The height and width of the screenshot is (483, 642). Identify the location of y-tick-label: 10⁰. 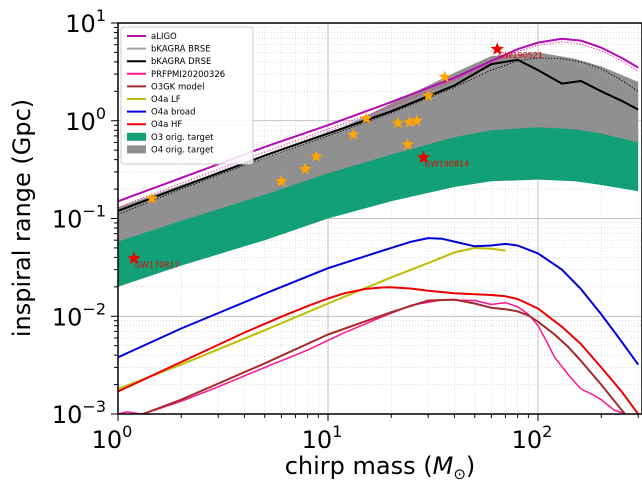
(85, 120).